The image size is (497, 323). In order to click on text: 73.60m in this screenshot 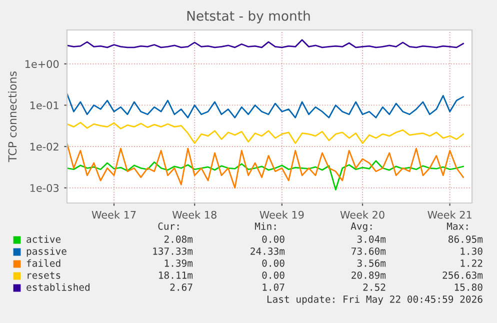, I will do `click(369, 251)`.